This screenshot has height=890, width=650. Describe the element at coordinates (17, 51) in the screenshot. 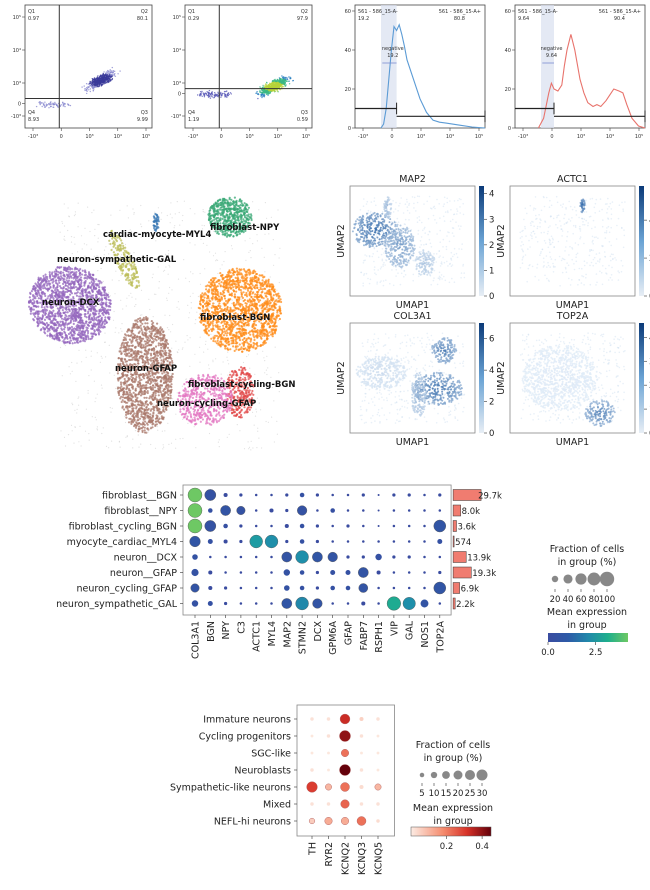

I see `y-tick-label: 10⁴` at that location.